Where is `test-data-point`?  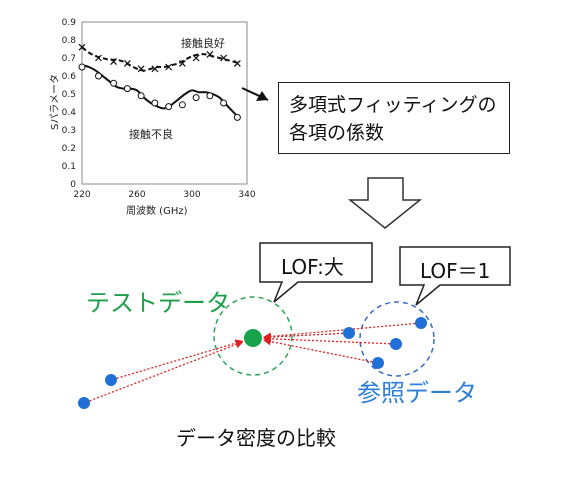 test-data-point is located at coordinates (253, 338).